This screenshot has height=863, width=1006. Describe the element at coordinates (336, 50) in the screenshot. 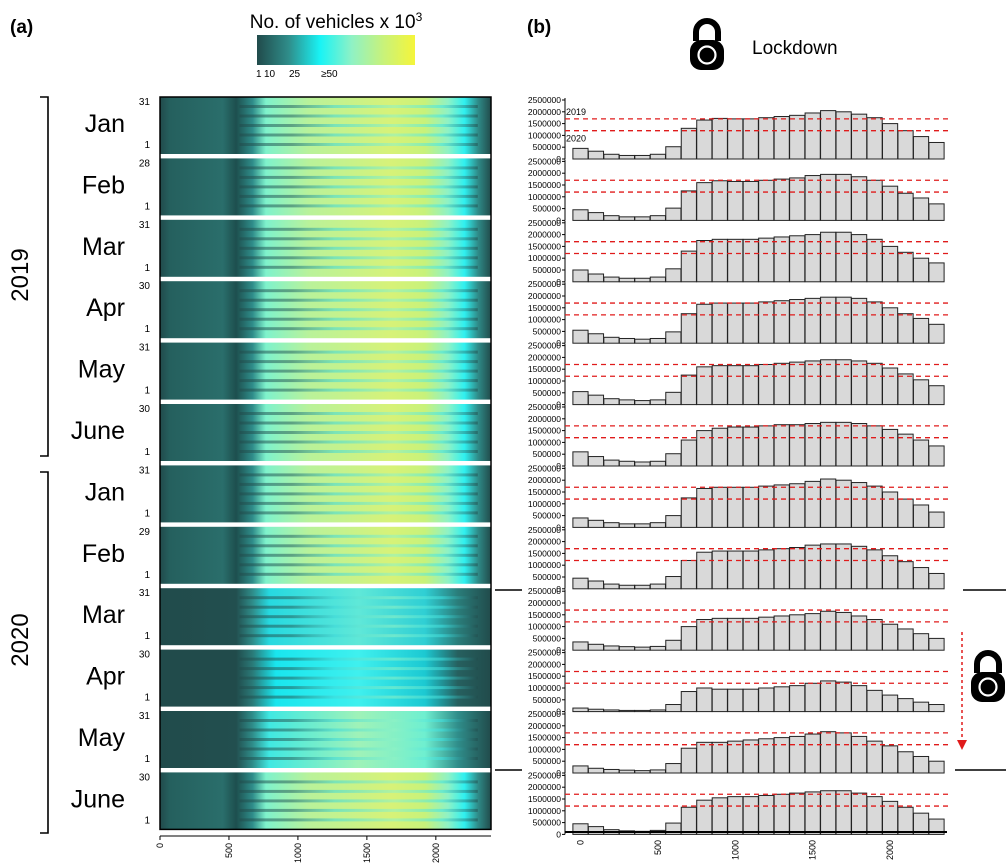

I see `legend-colorbar` at that location.